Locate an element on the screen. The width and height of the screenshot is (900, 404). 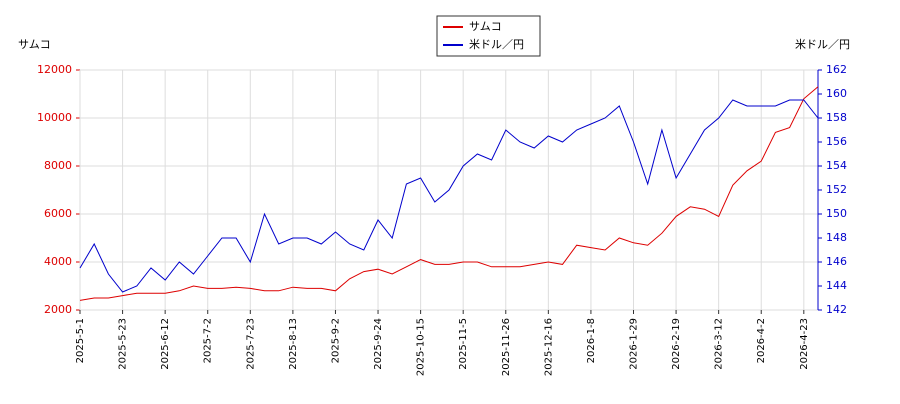
y-tick-label: 10000 is located at coordinates (54, 117).